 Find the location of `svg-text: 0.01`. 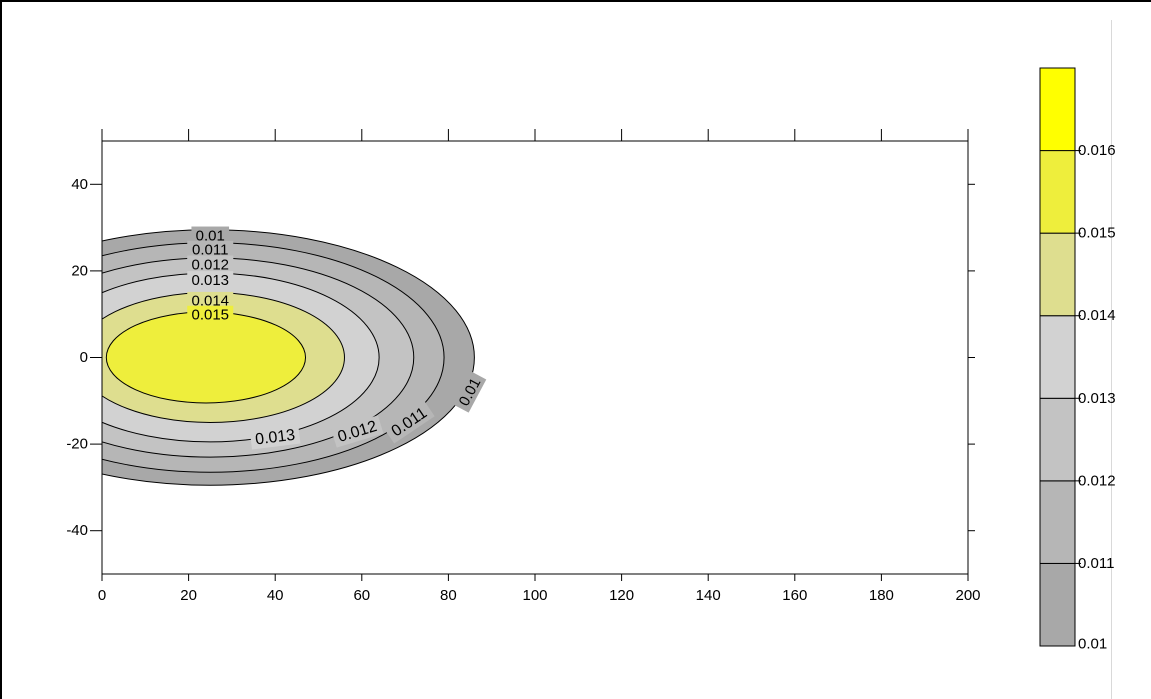

svg-text: 0.01 is located at coordinates (210, 235).